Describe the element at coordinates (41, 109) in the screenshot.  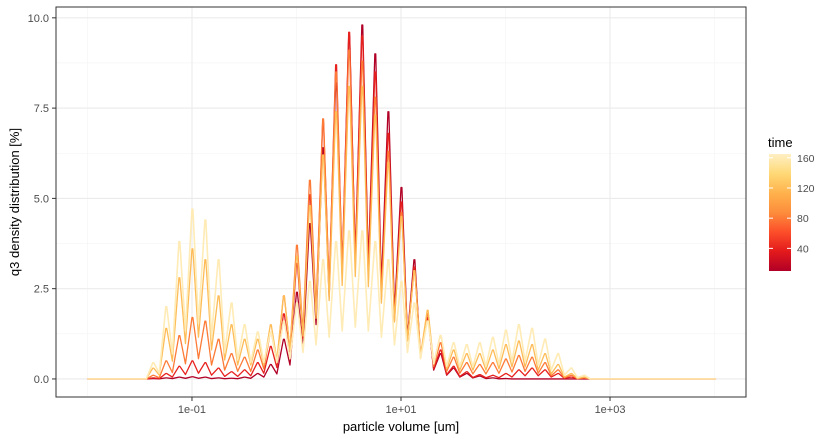
I see `y-tick-label: 7.5` at that location.